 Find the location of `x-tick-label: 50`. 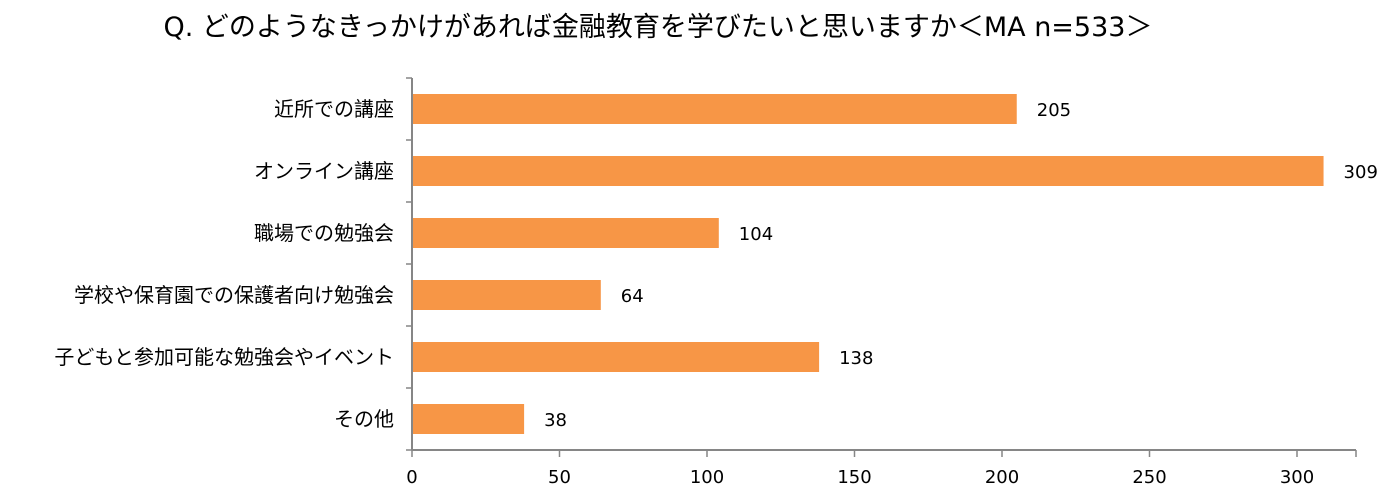

x-tick-label: 50 is located at coordinates (559, 477).